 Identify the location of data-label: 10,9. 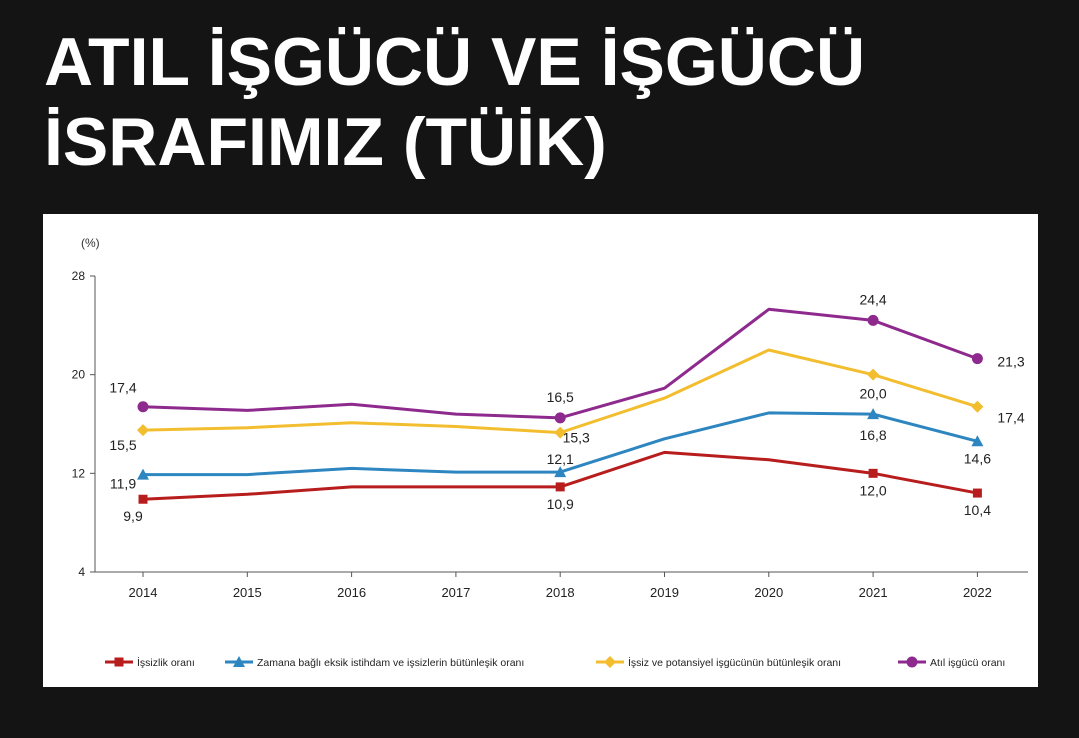
(560, 504).